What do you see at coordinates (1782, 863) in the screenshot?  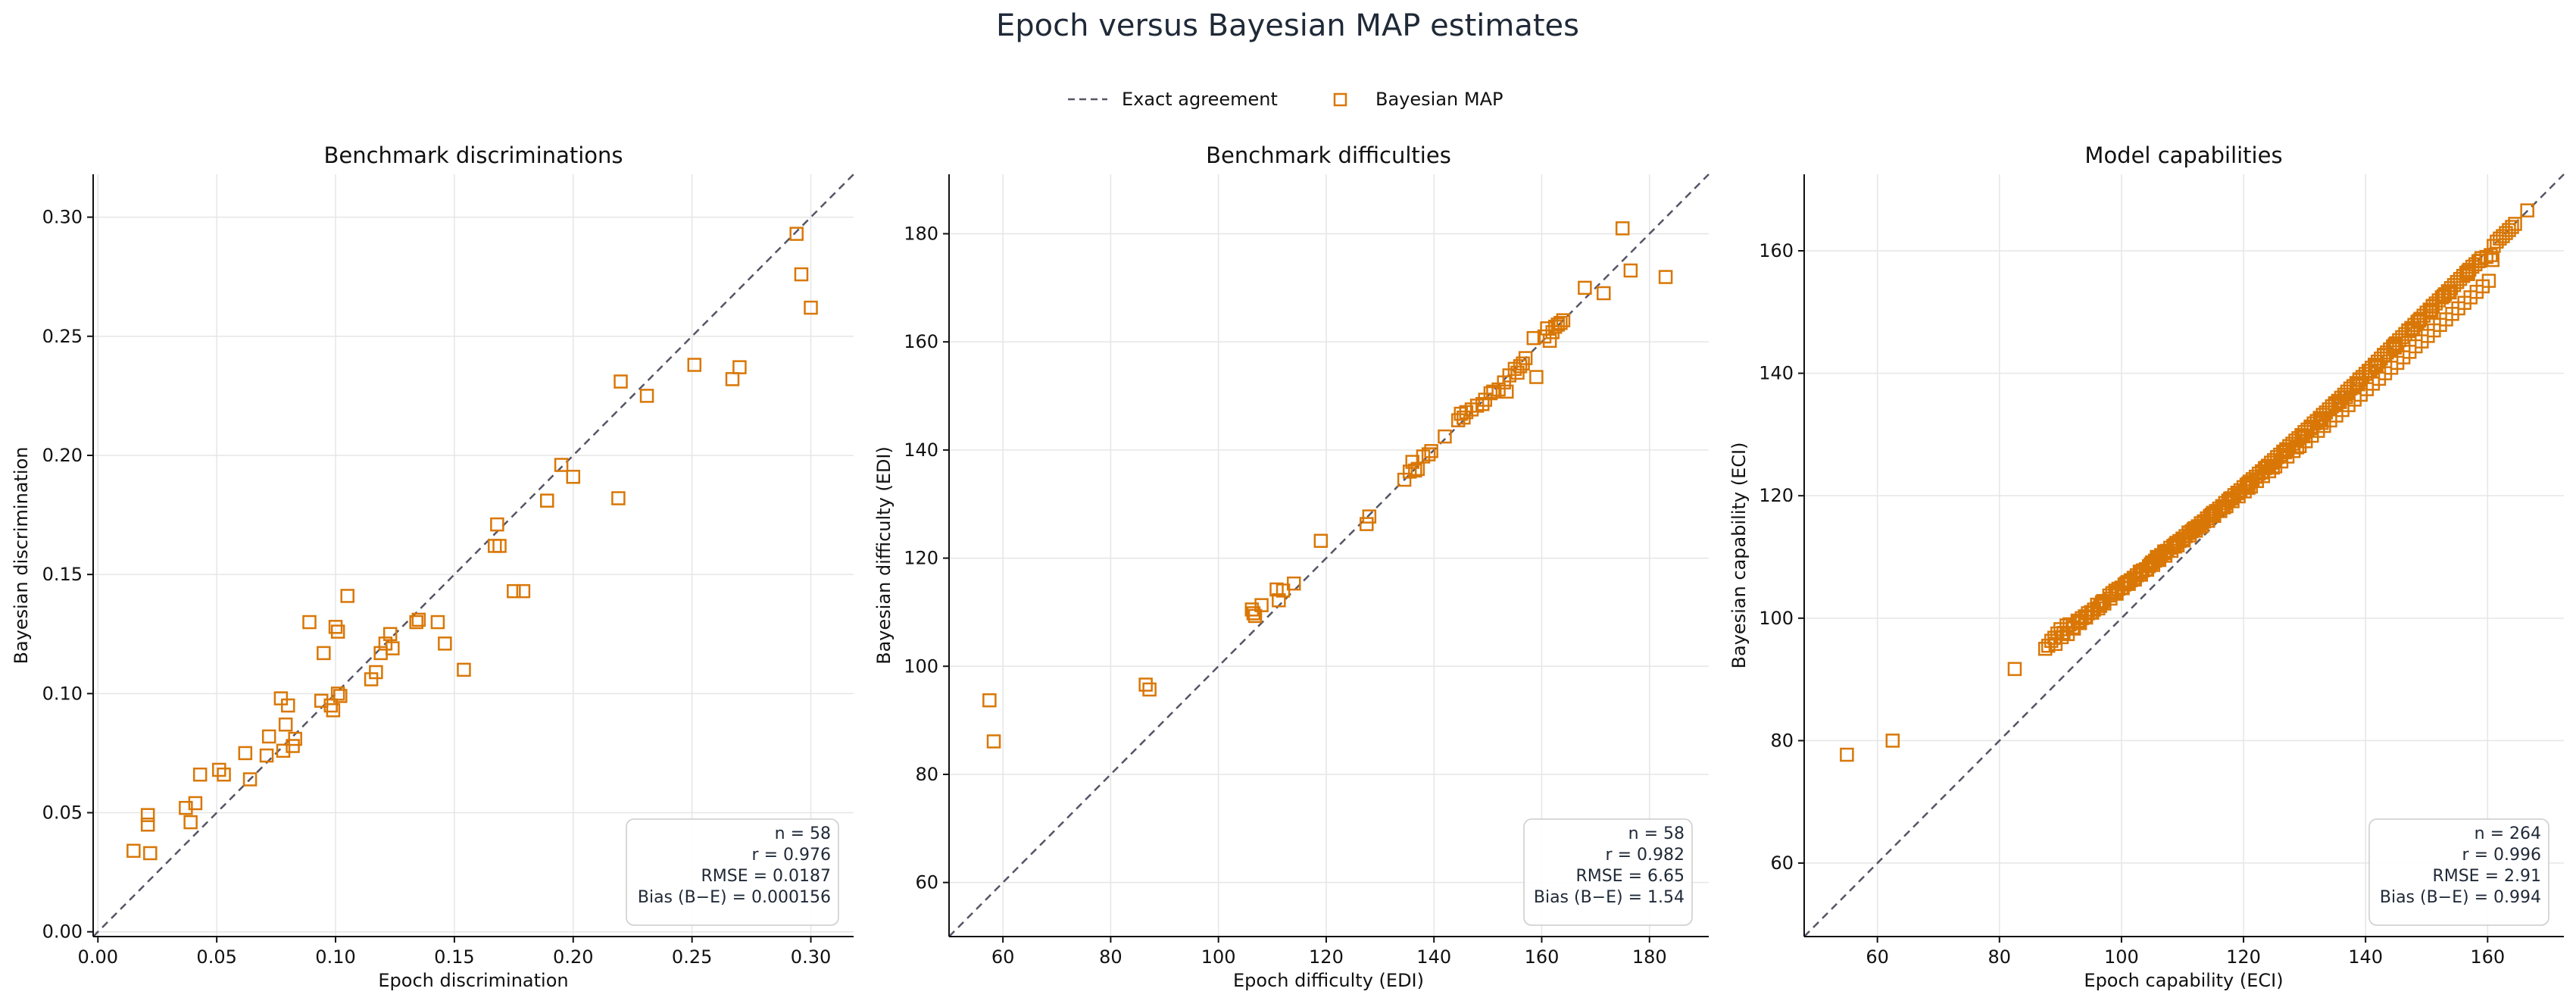 I see `y-tick-label: 60` at bounding box center [1782, 863].